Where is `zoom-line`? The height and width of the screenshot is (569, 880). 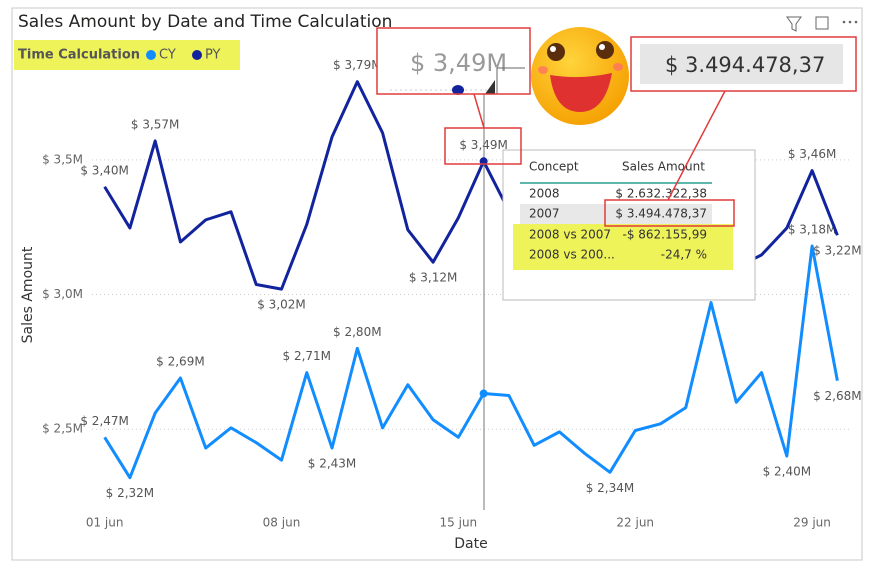
zoom-line is located at coordinates (490, 87).